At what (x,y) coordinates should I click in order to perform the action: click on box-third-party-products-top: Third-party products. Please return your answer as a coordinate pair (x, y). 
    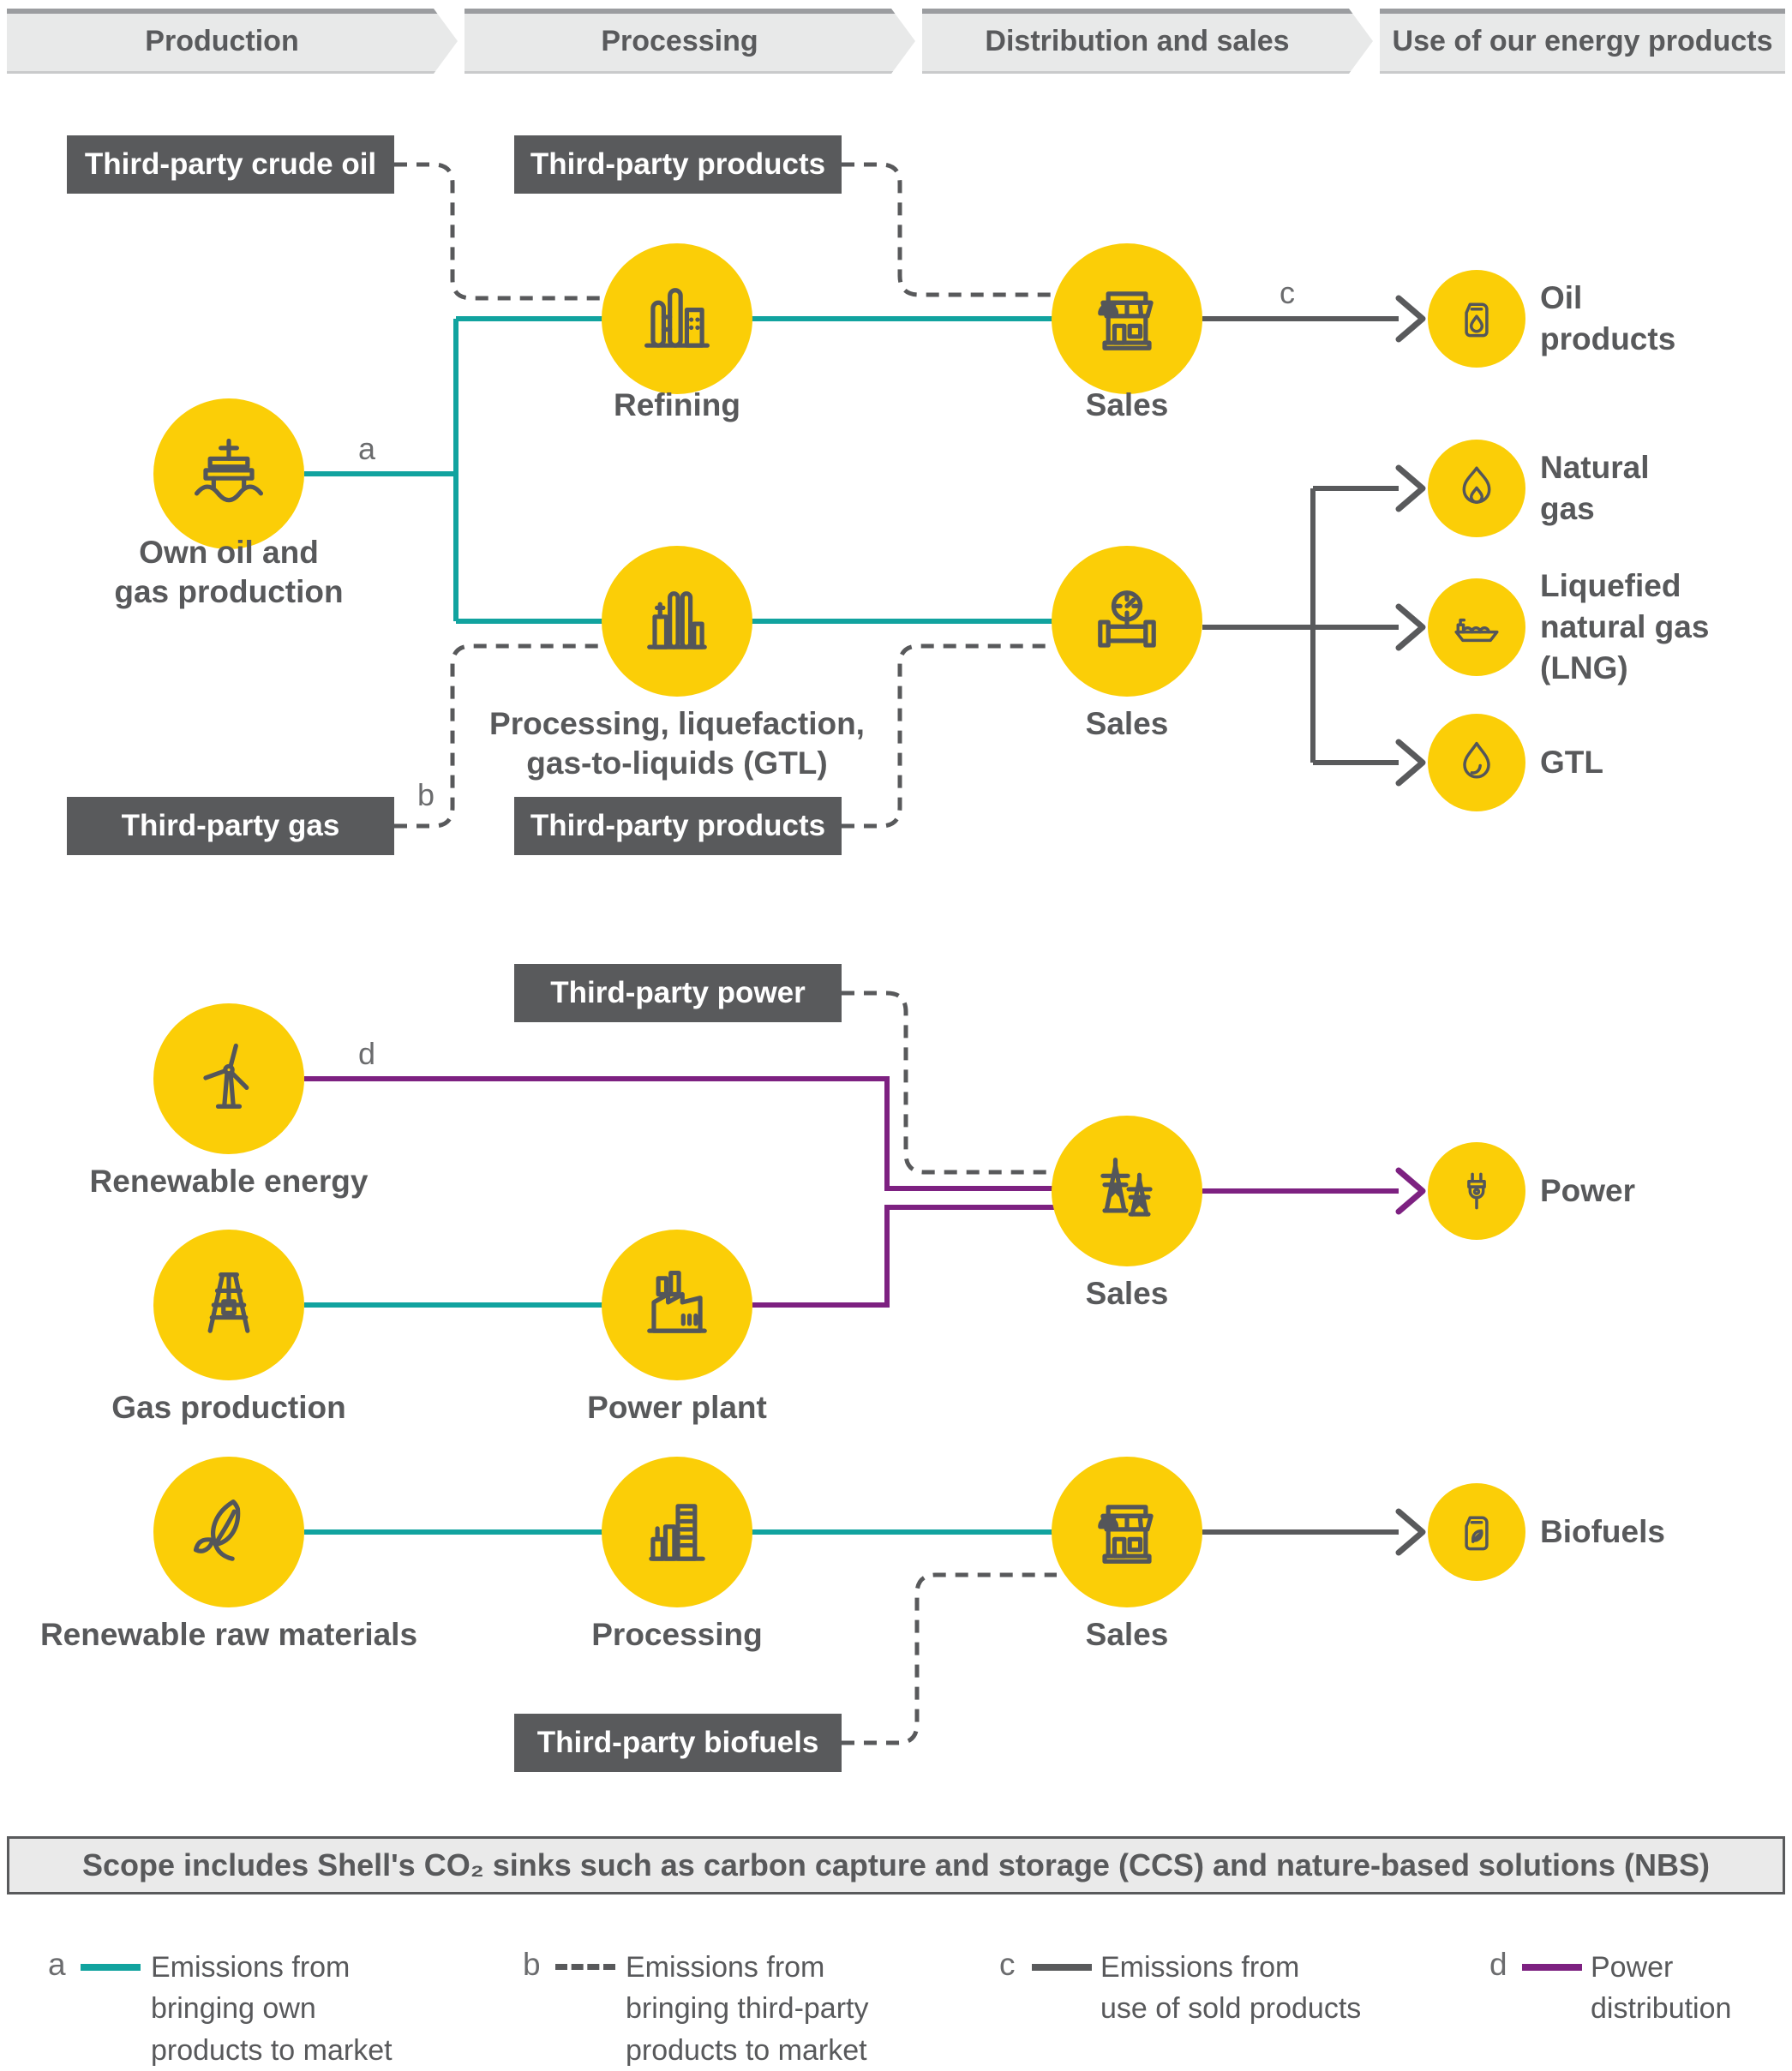
    Looking at the image, I should click on (678, 164).